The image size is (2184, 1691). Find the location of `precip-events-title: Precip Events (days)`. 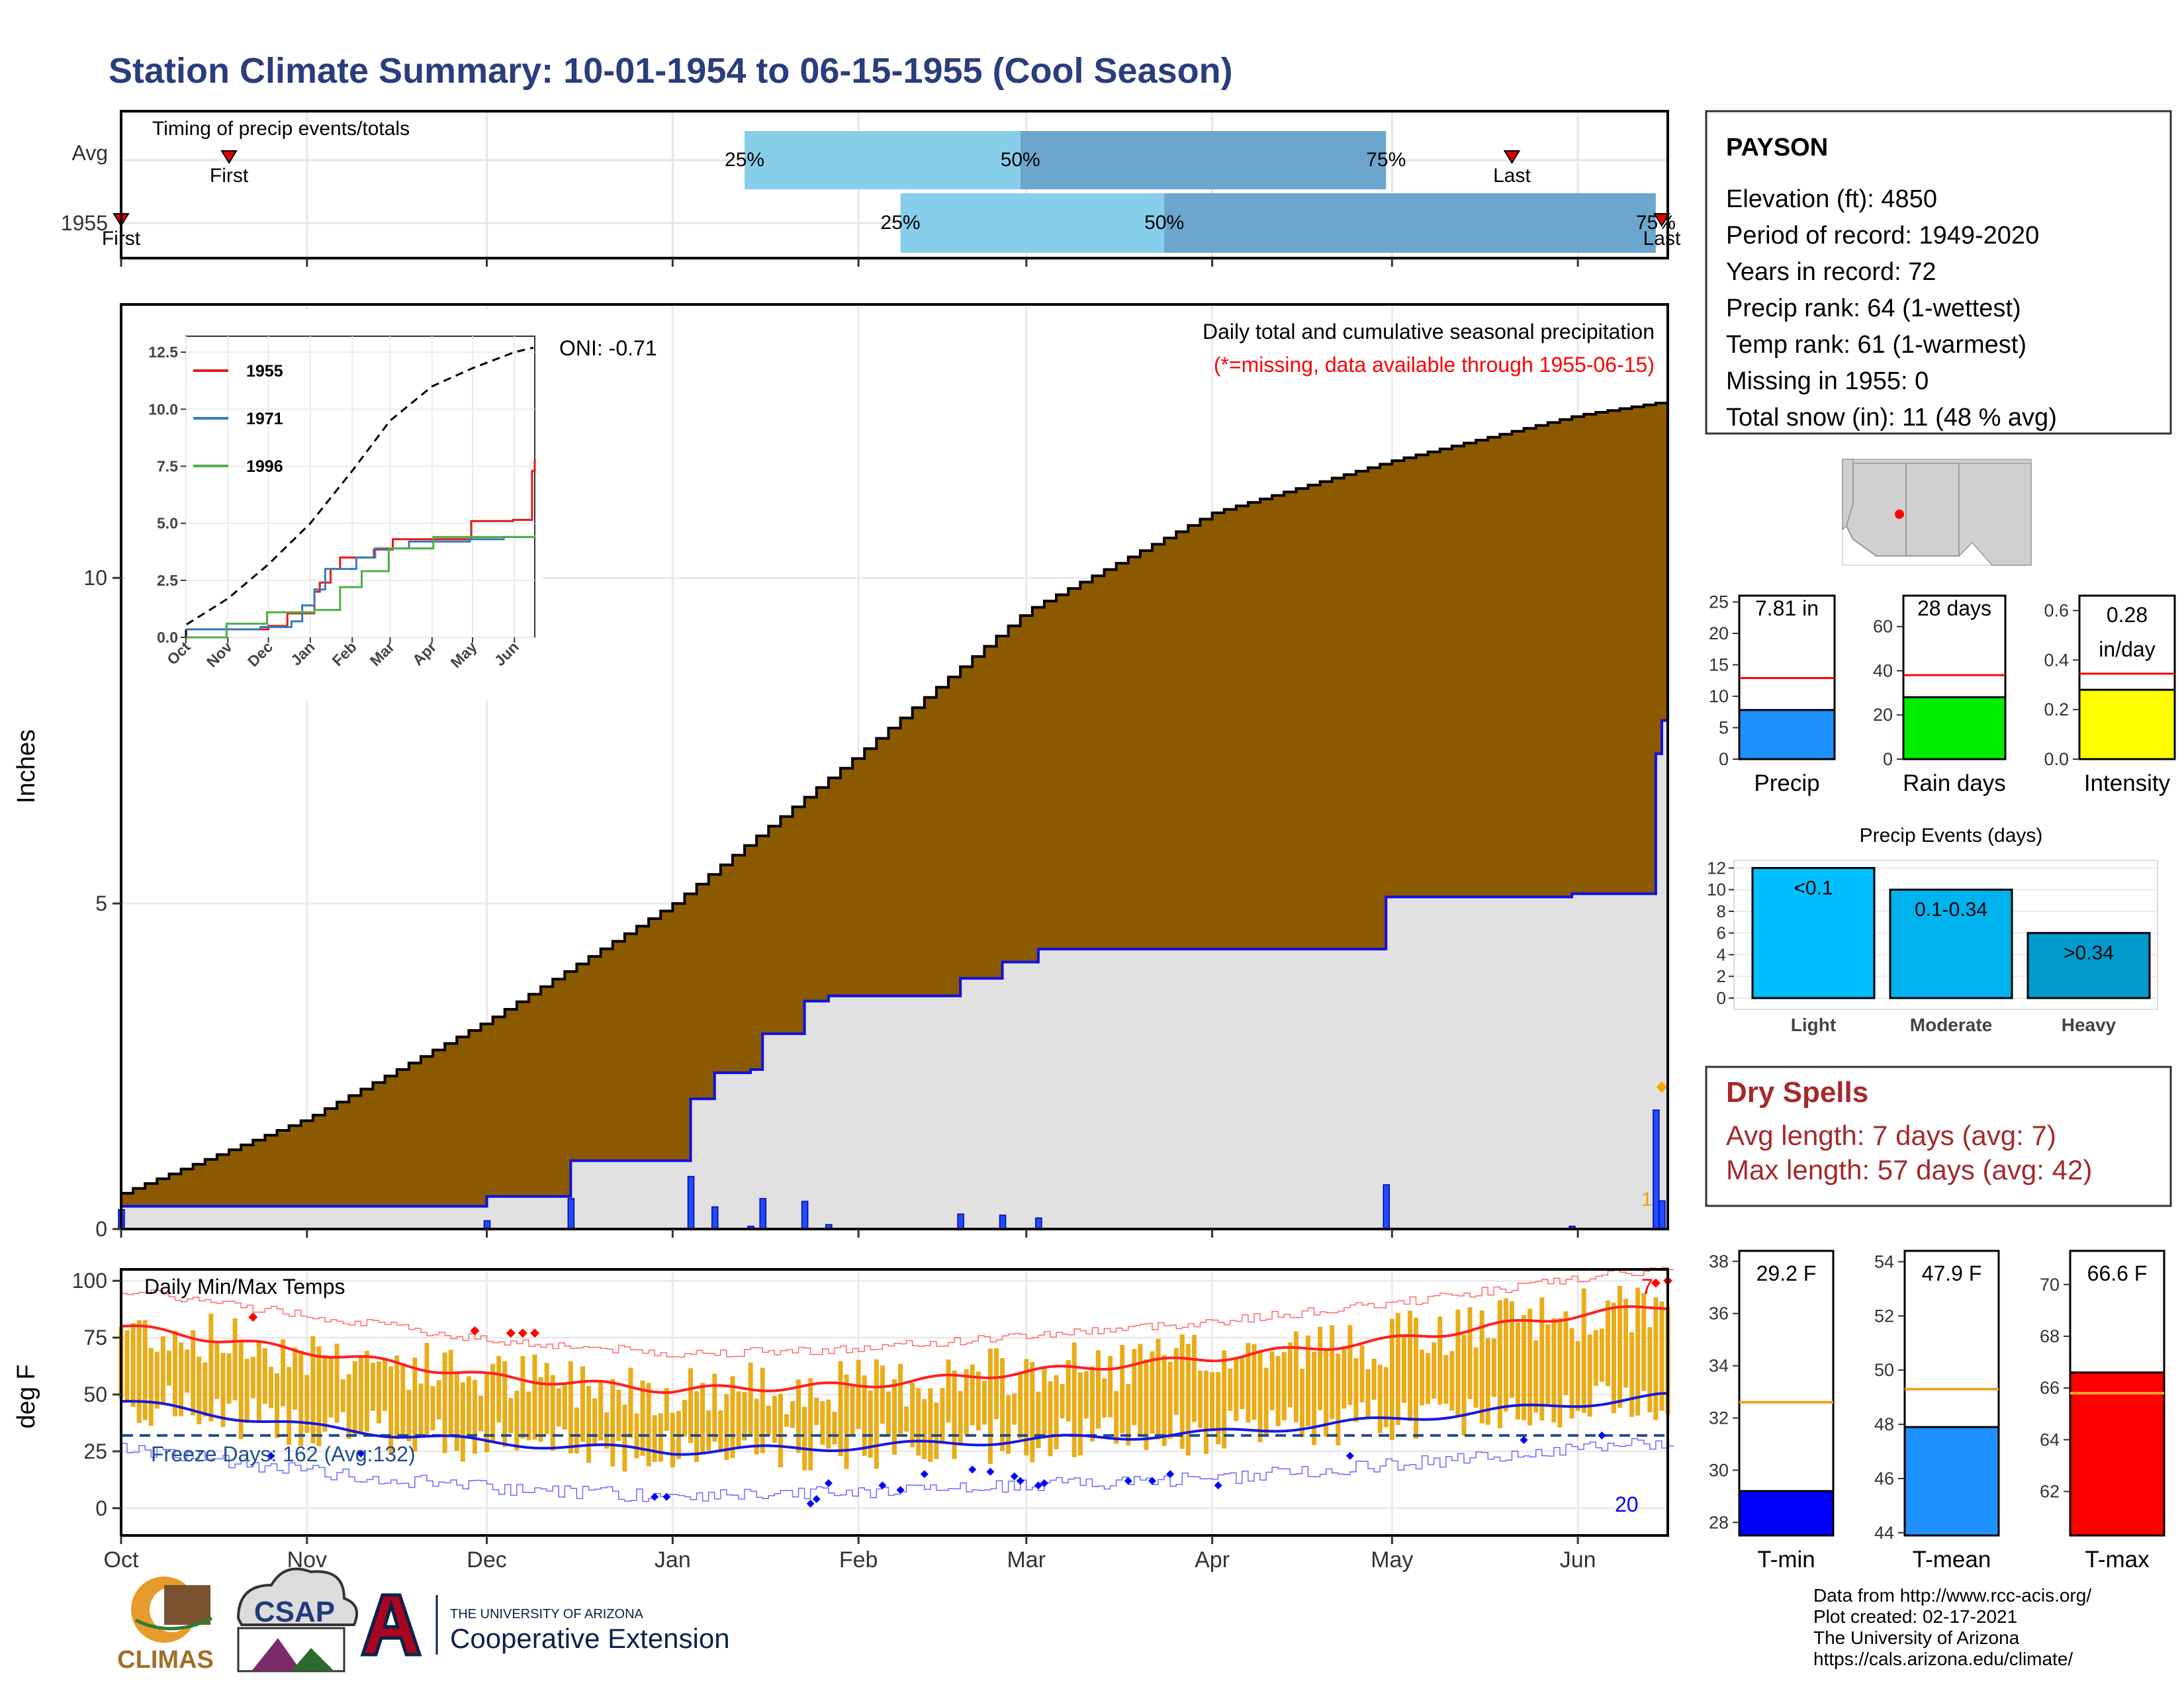

precip-events-title: Precip Events (days) is located at coordinates (1951, 835).